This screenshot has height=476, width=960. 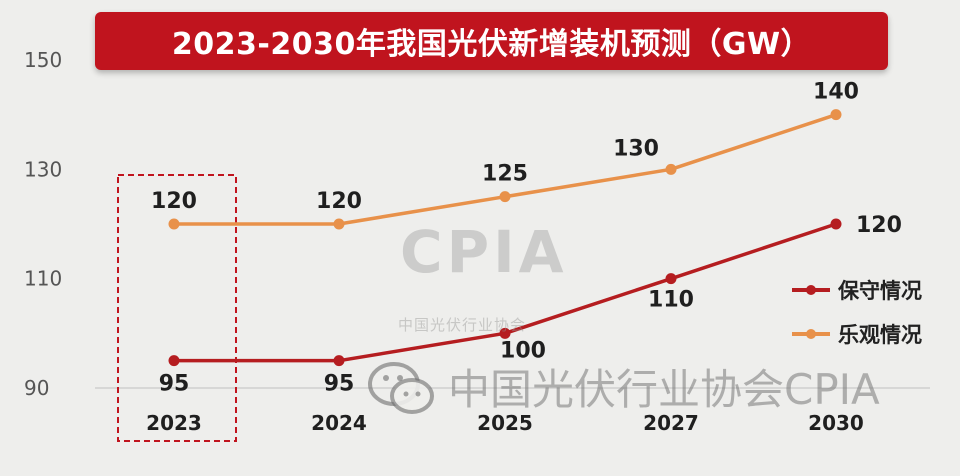 What do you see at coordinates (671, 300) in the screenshot?
I see `data-label-conservative: 110` at bounding box center [671, 300].